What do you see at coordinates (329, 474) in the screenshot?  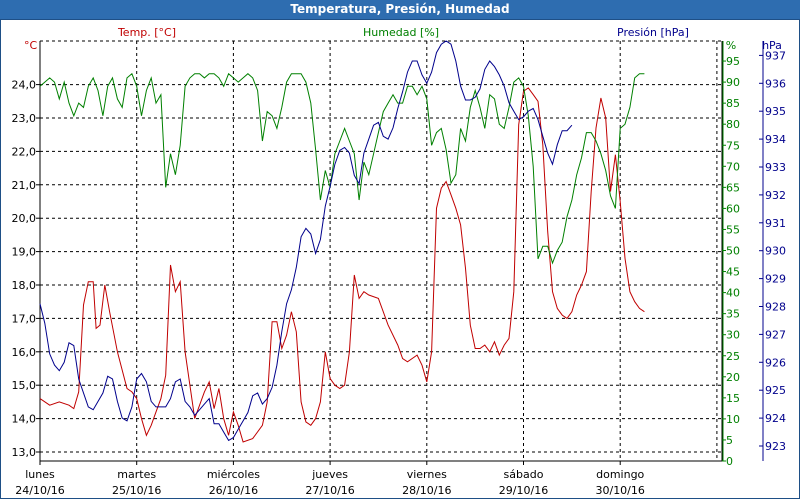 I see `day-label: jueves` at bounding box center [329, 474].